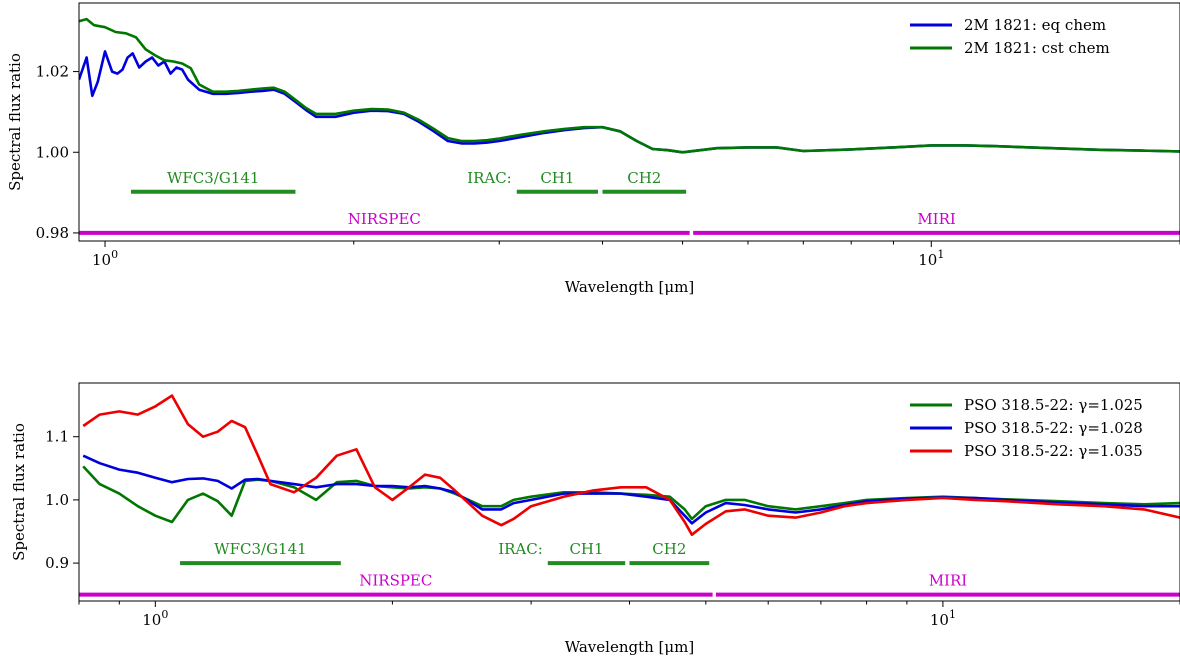  I want to click on y-tick-label: 1.00, so click(52, 152).